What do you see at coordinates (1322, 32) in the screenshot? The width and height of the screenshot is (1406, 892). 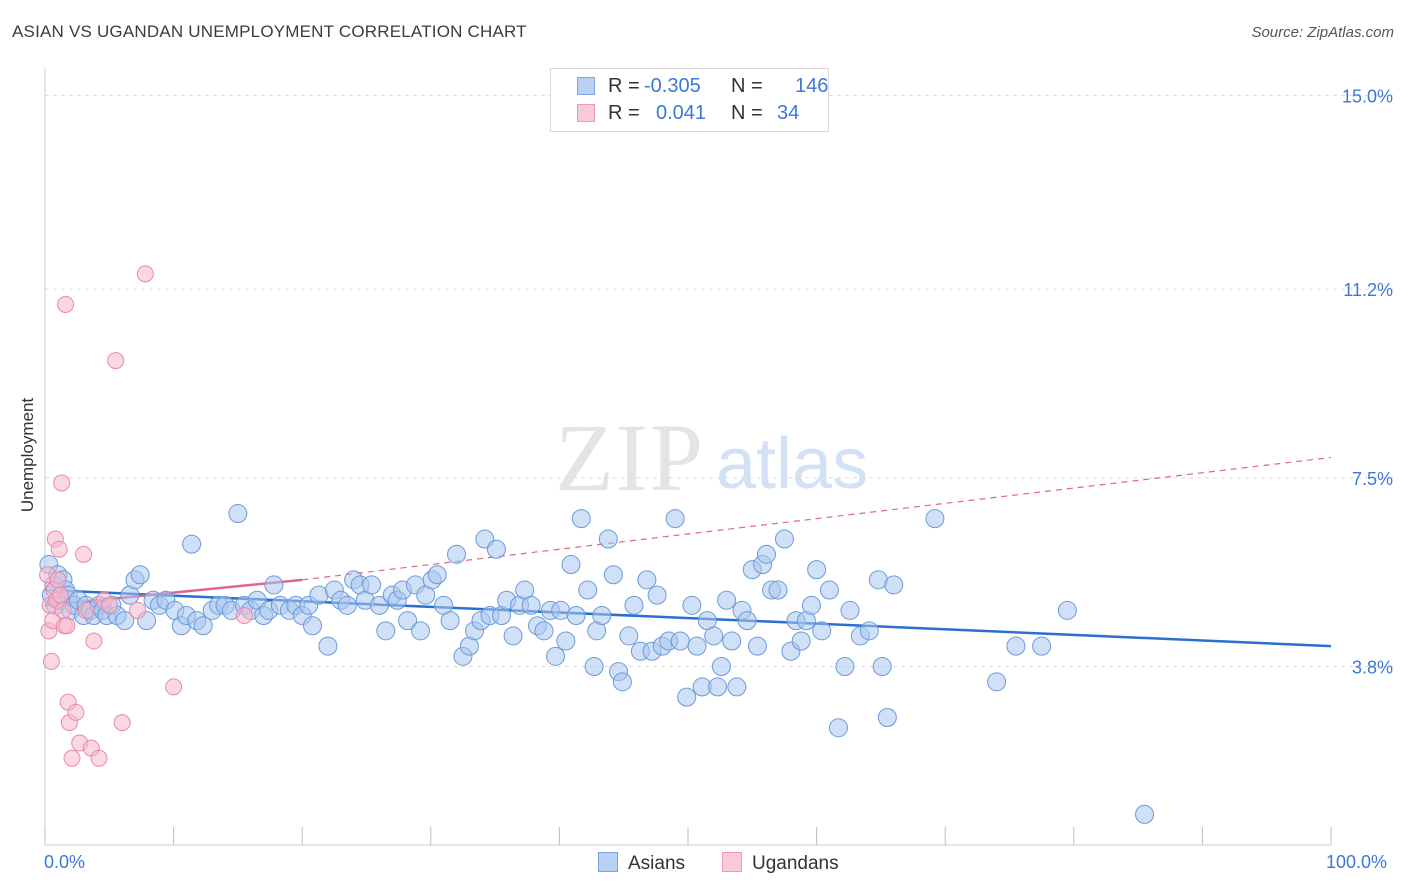 I see `source-note: Source: ZipAtlas.com` at bounding box center [1322, 32].